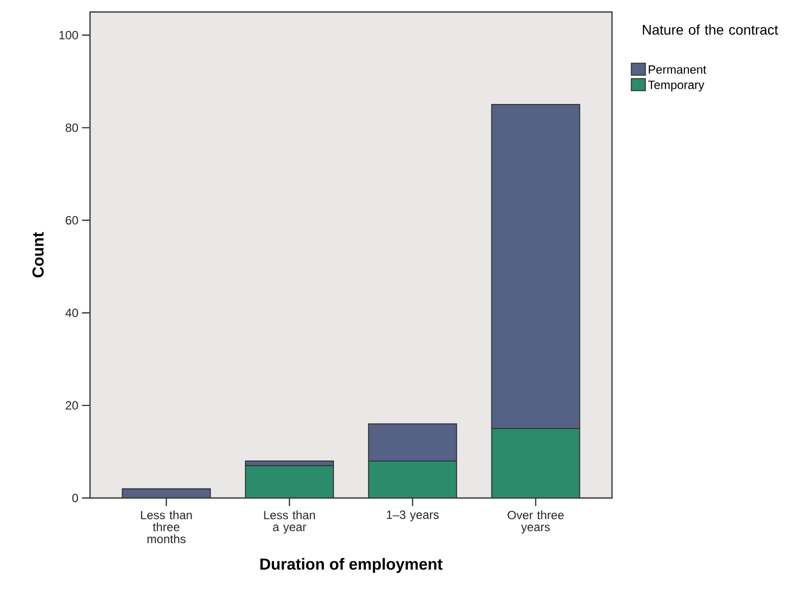  What do you see at coordinates (38, 255) in the screenshot?
I see `y-axis-title: Count` at bounding box center [38, 255].